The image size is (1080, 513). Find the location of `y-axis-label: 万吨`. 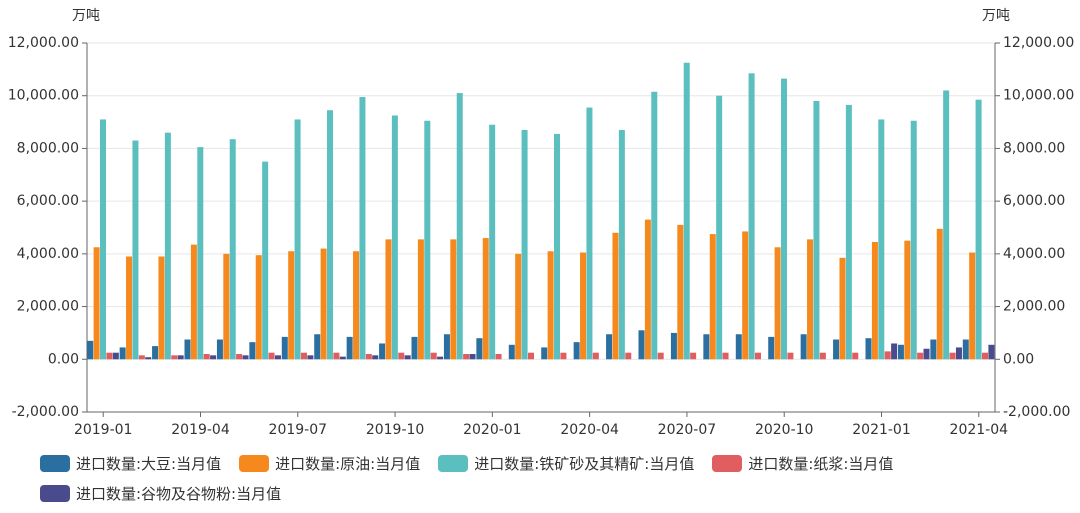

y-axis-label: 万吨 is located at coordinates (86, 16).